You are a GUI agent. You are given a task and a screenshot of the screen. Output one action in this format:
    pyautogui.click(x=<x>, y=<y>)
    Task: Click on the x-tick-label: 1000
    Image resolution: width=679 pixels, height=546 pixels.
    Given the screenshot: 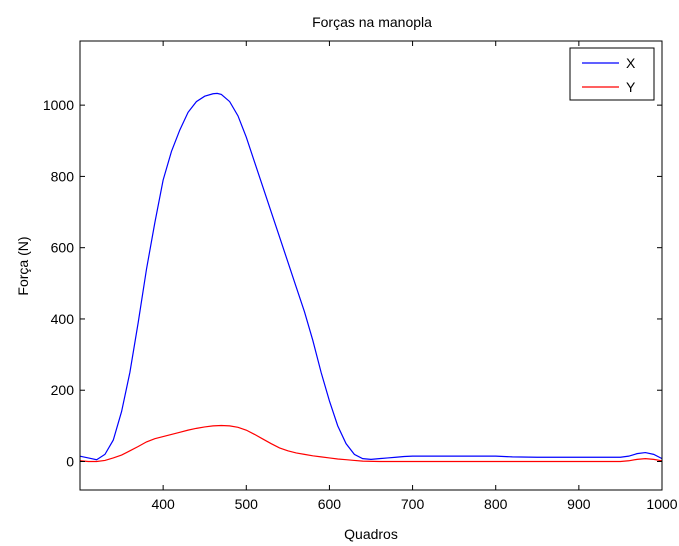 What is the action you would take?
    pyautogui.click(x=661, y=504)
    